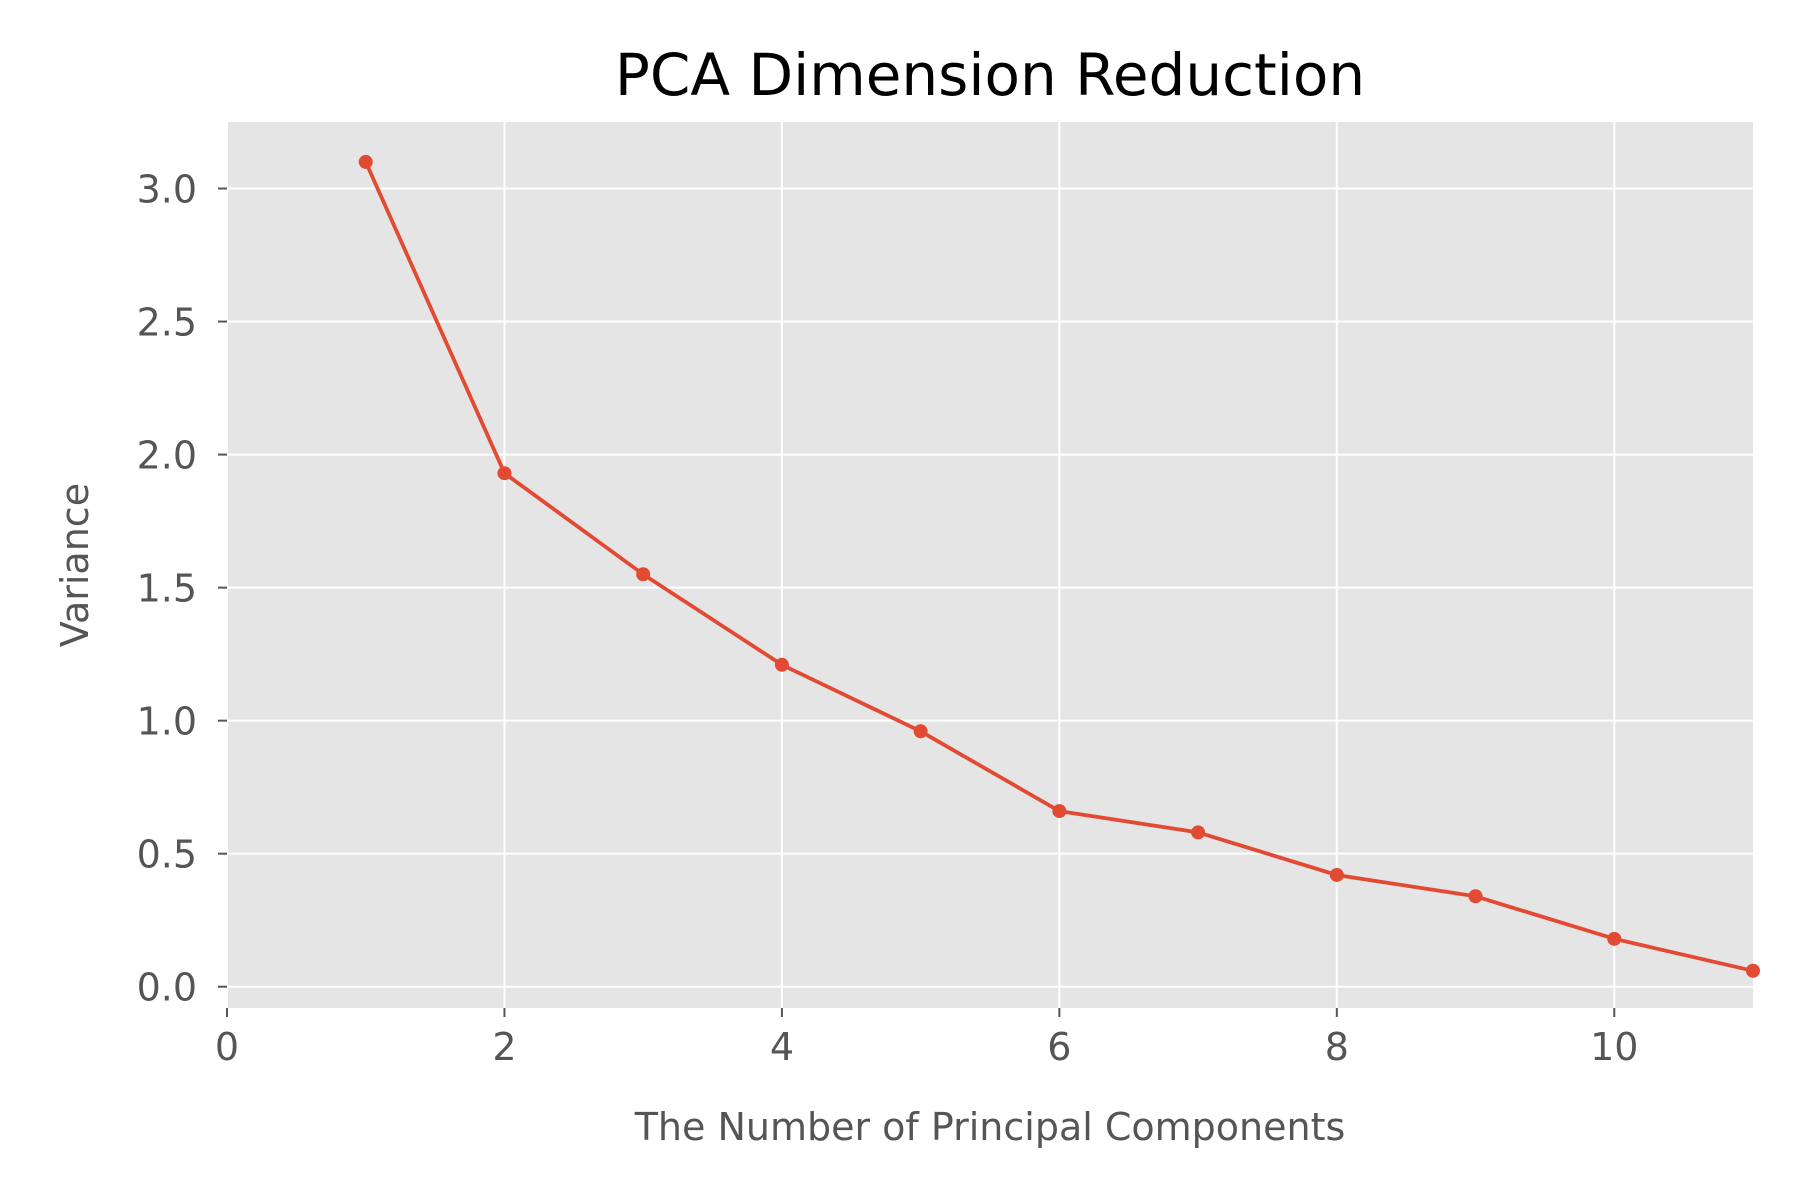  Describe the element at coordinates (167, 855) in the screenshot. I see `y-tick-label: 0.5` at that location.